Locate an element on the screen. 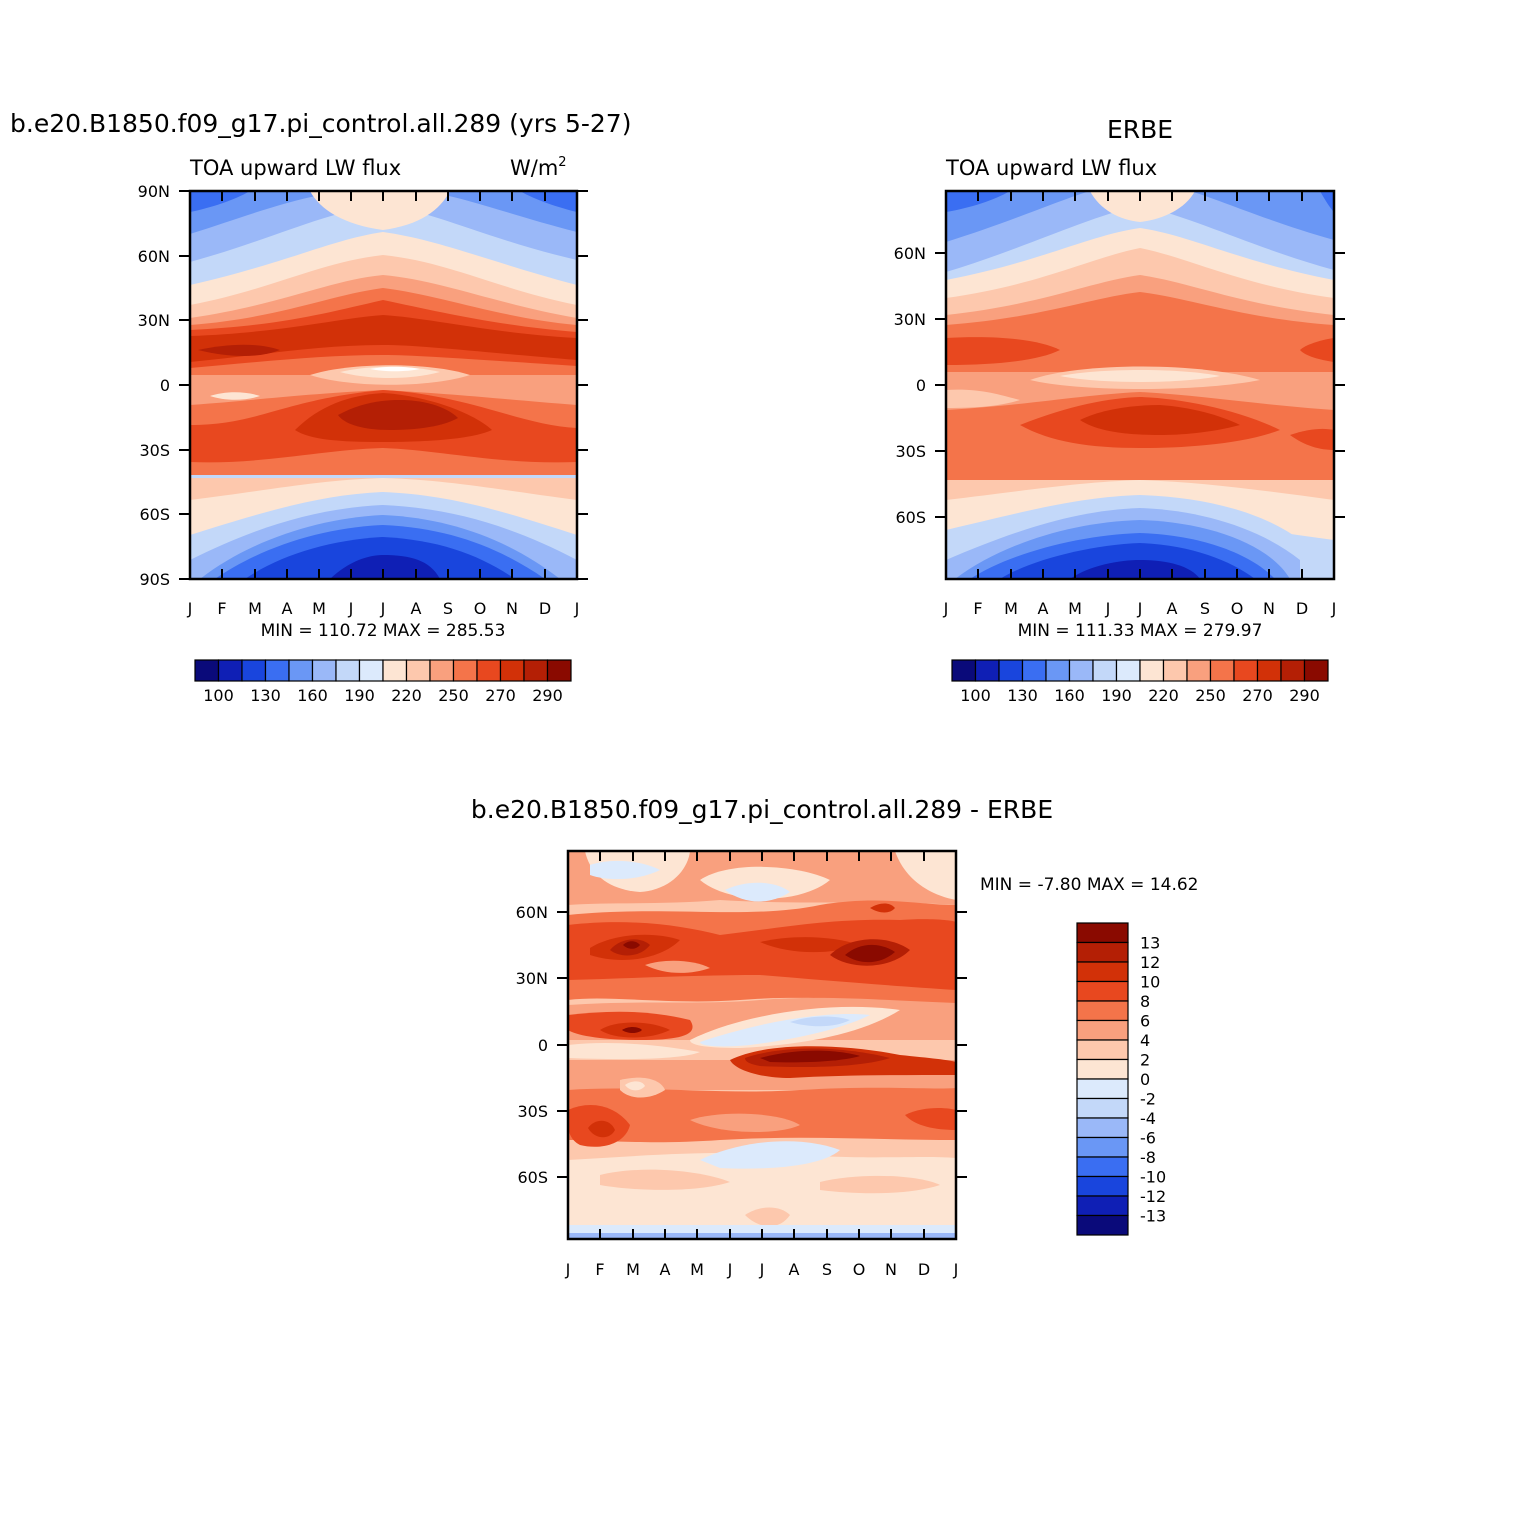 The width and height of the screenshot is (1524, 1524). colorbar-absolute-model: 100 130 160 190 220 250 270 290 is located at coordinates (383, 682).